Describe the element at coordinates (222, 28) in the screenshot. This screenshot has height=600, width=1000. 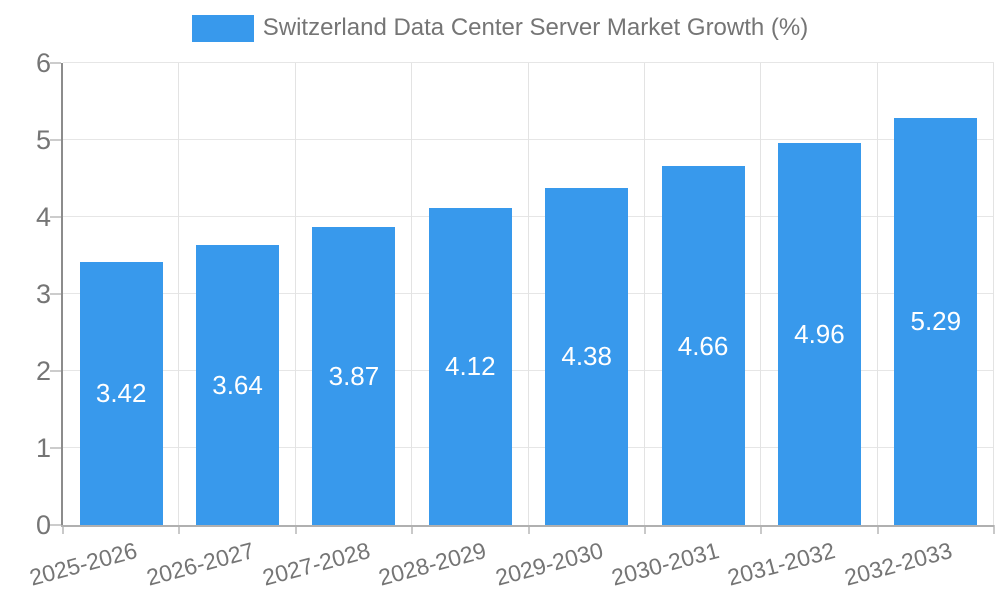
I see `legend-swatch` at that location.